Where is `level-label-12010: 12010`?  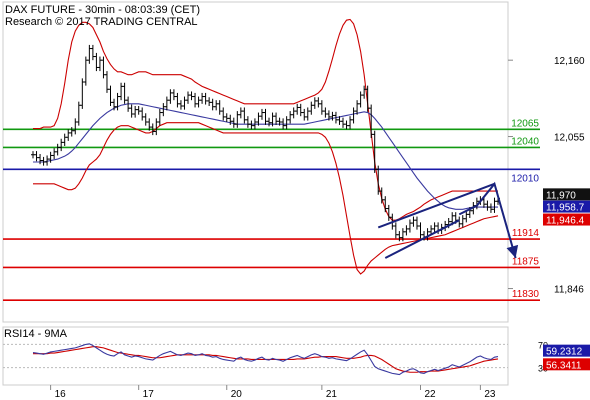
level-label-12010: 12010 is located at coordinates (525, 178).